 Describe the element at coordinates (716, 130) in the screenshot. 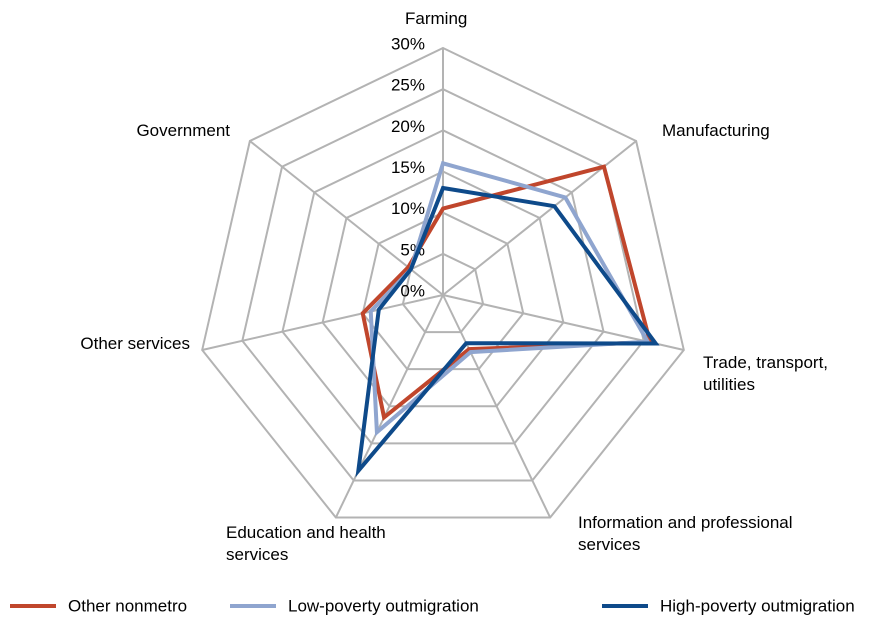

I see `category-label: Manufacturing` at that location.